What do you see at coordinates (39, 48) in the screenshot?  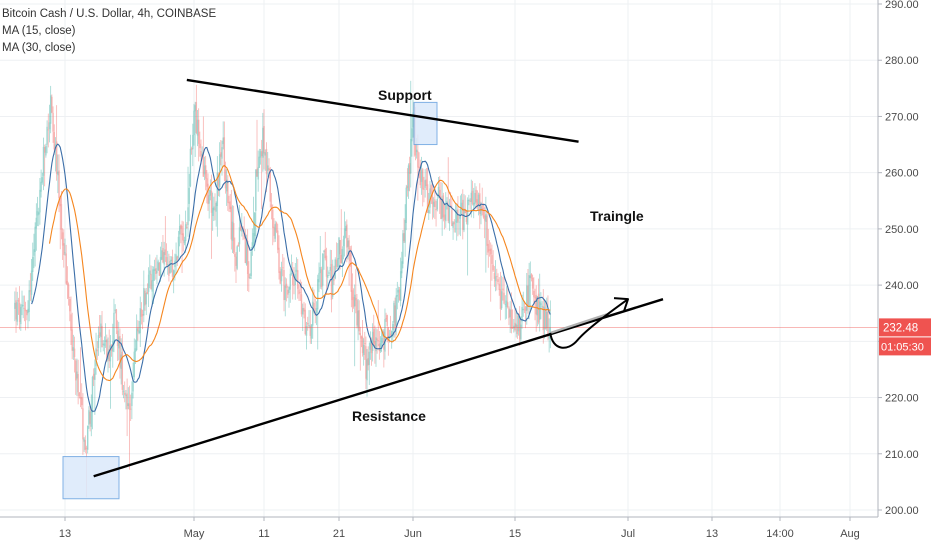 I see `ma30-legend: MA (30, close)` at bounding box center [39, 48].